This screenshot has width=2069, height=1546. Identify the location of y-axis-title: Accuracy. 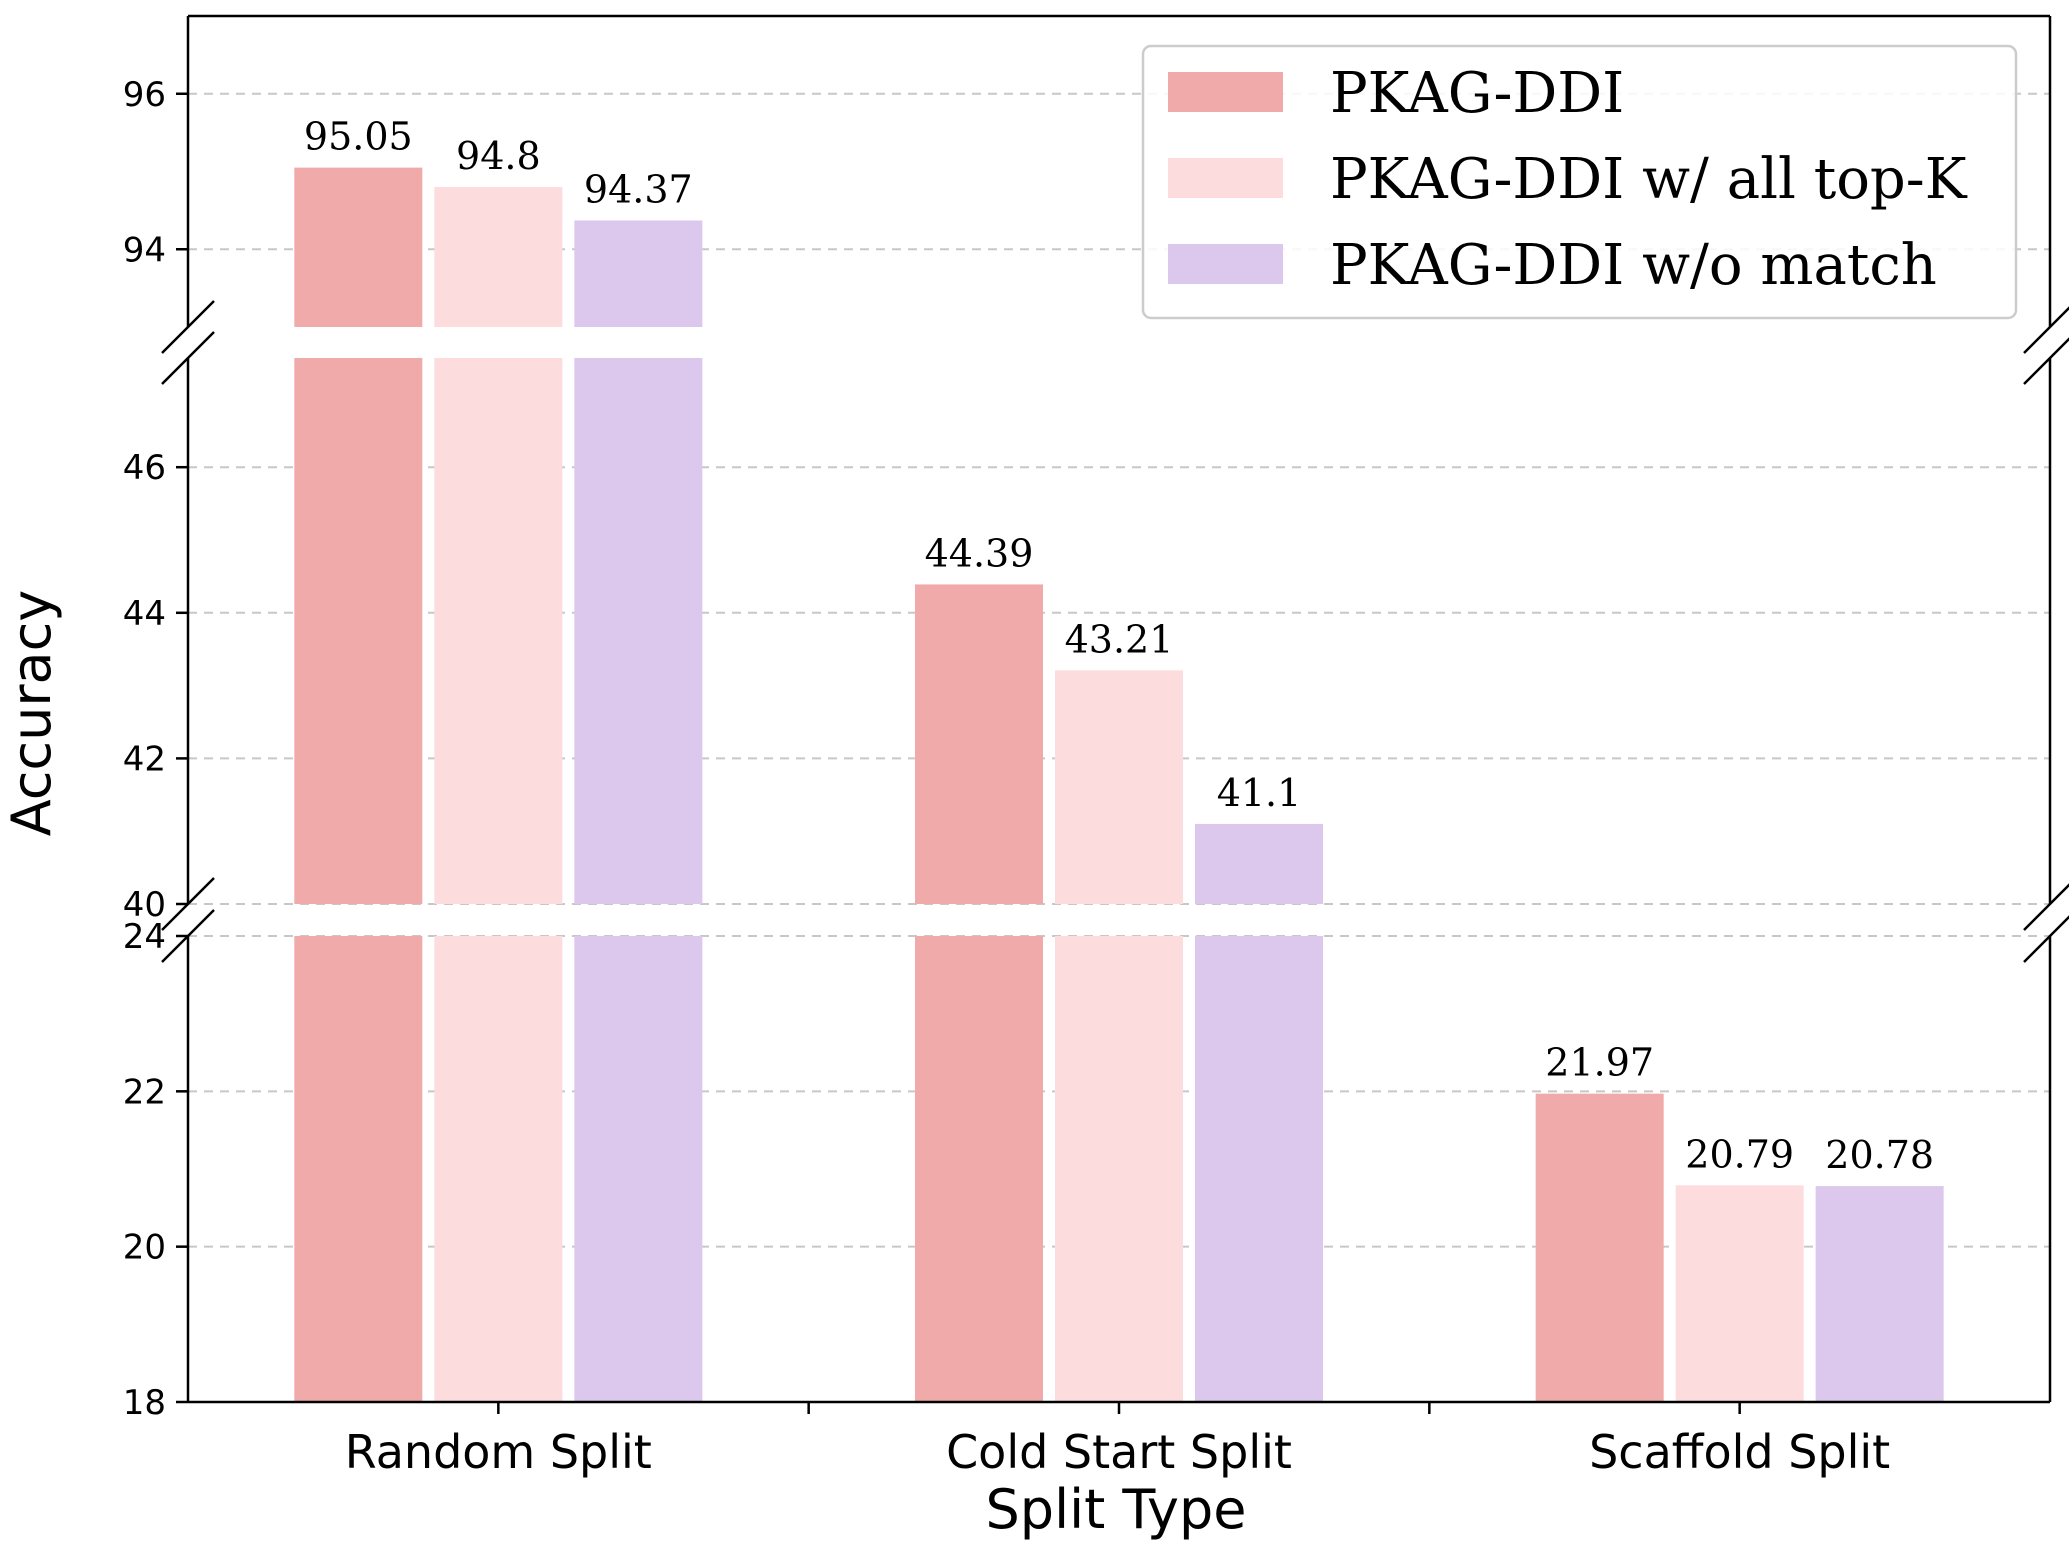
(31, 713).